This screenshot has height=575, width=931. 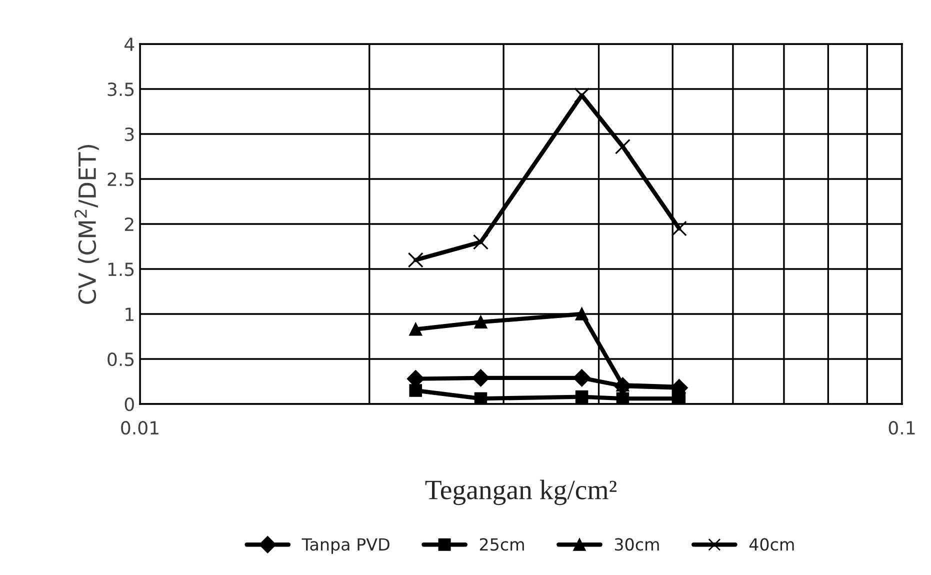 I want to click on x-axis-title: Tegangan kg/cm², so click(x=520, y=493).